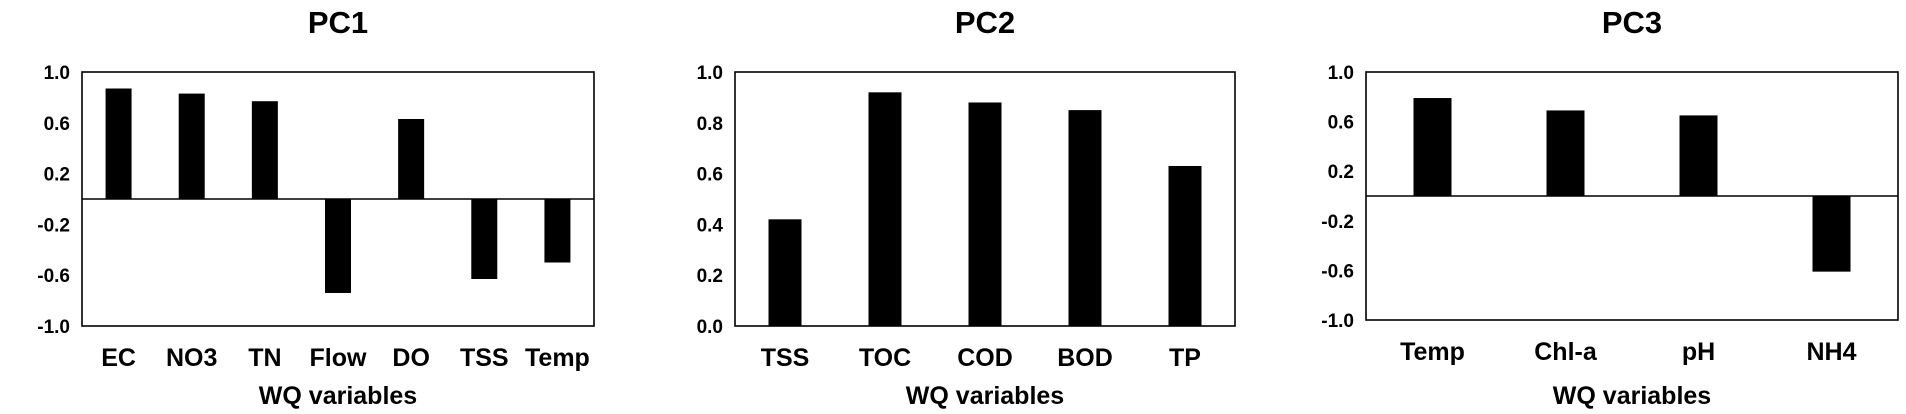  I want to click on chart-title: PC3, so click(1632, 22).